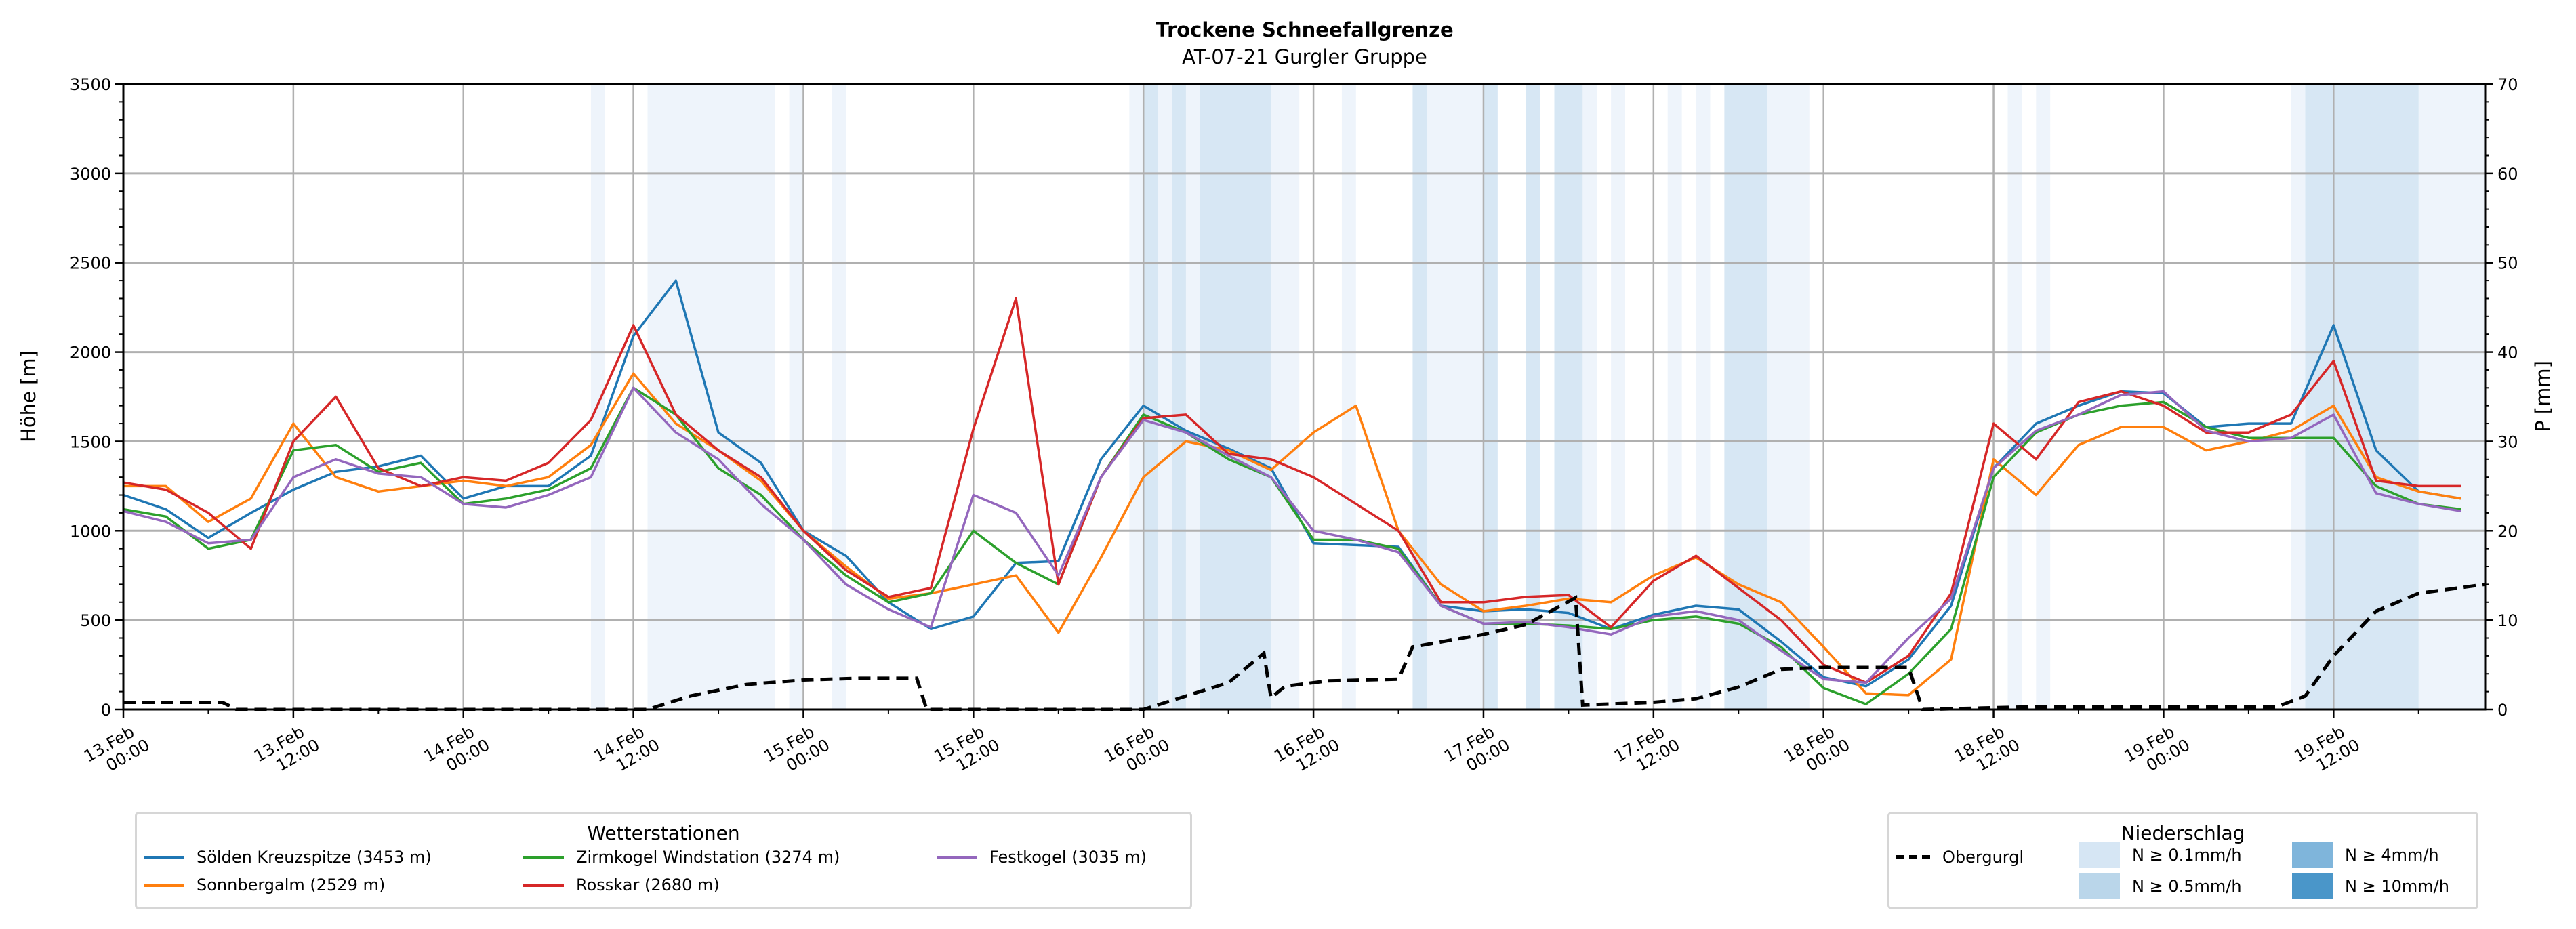  I want to click on y-right-tick-label: 40, so click(2507, 353).